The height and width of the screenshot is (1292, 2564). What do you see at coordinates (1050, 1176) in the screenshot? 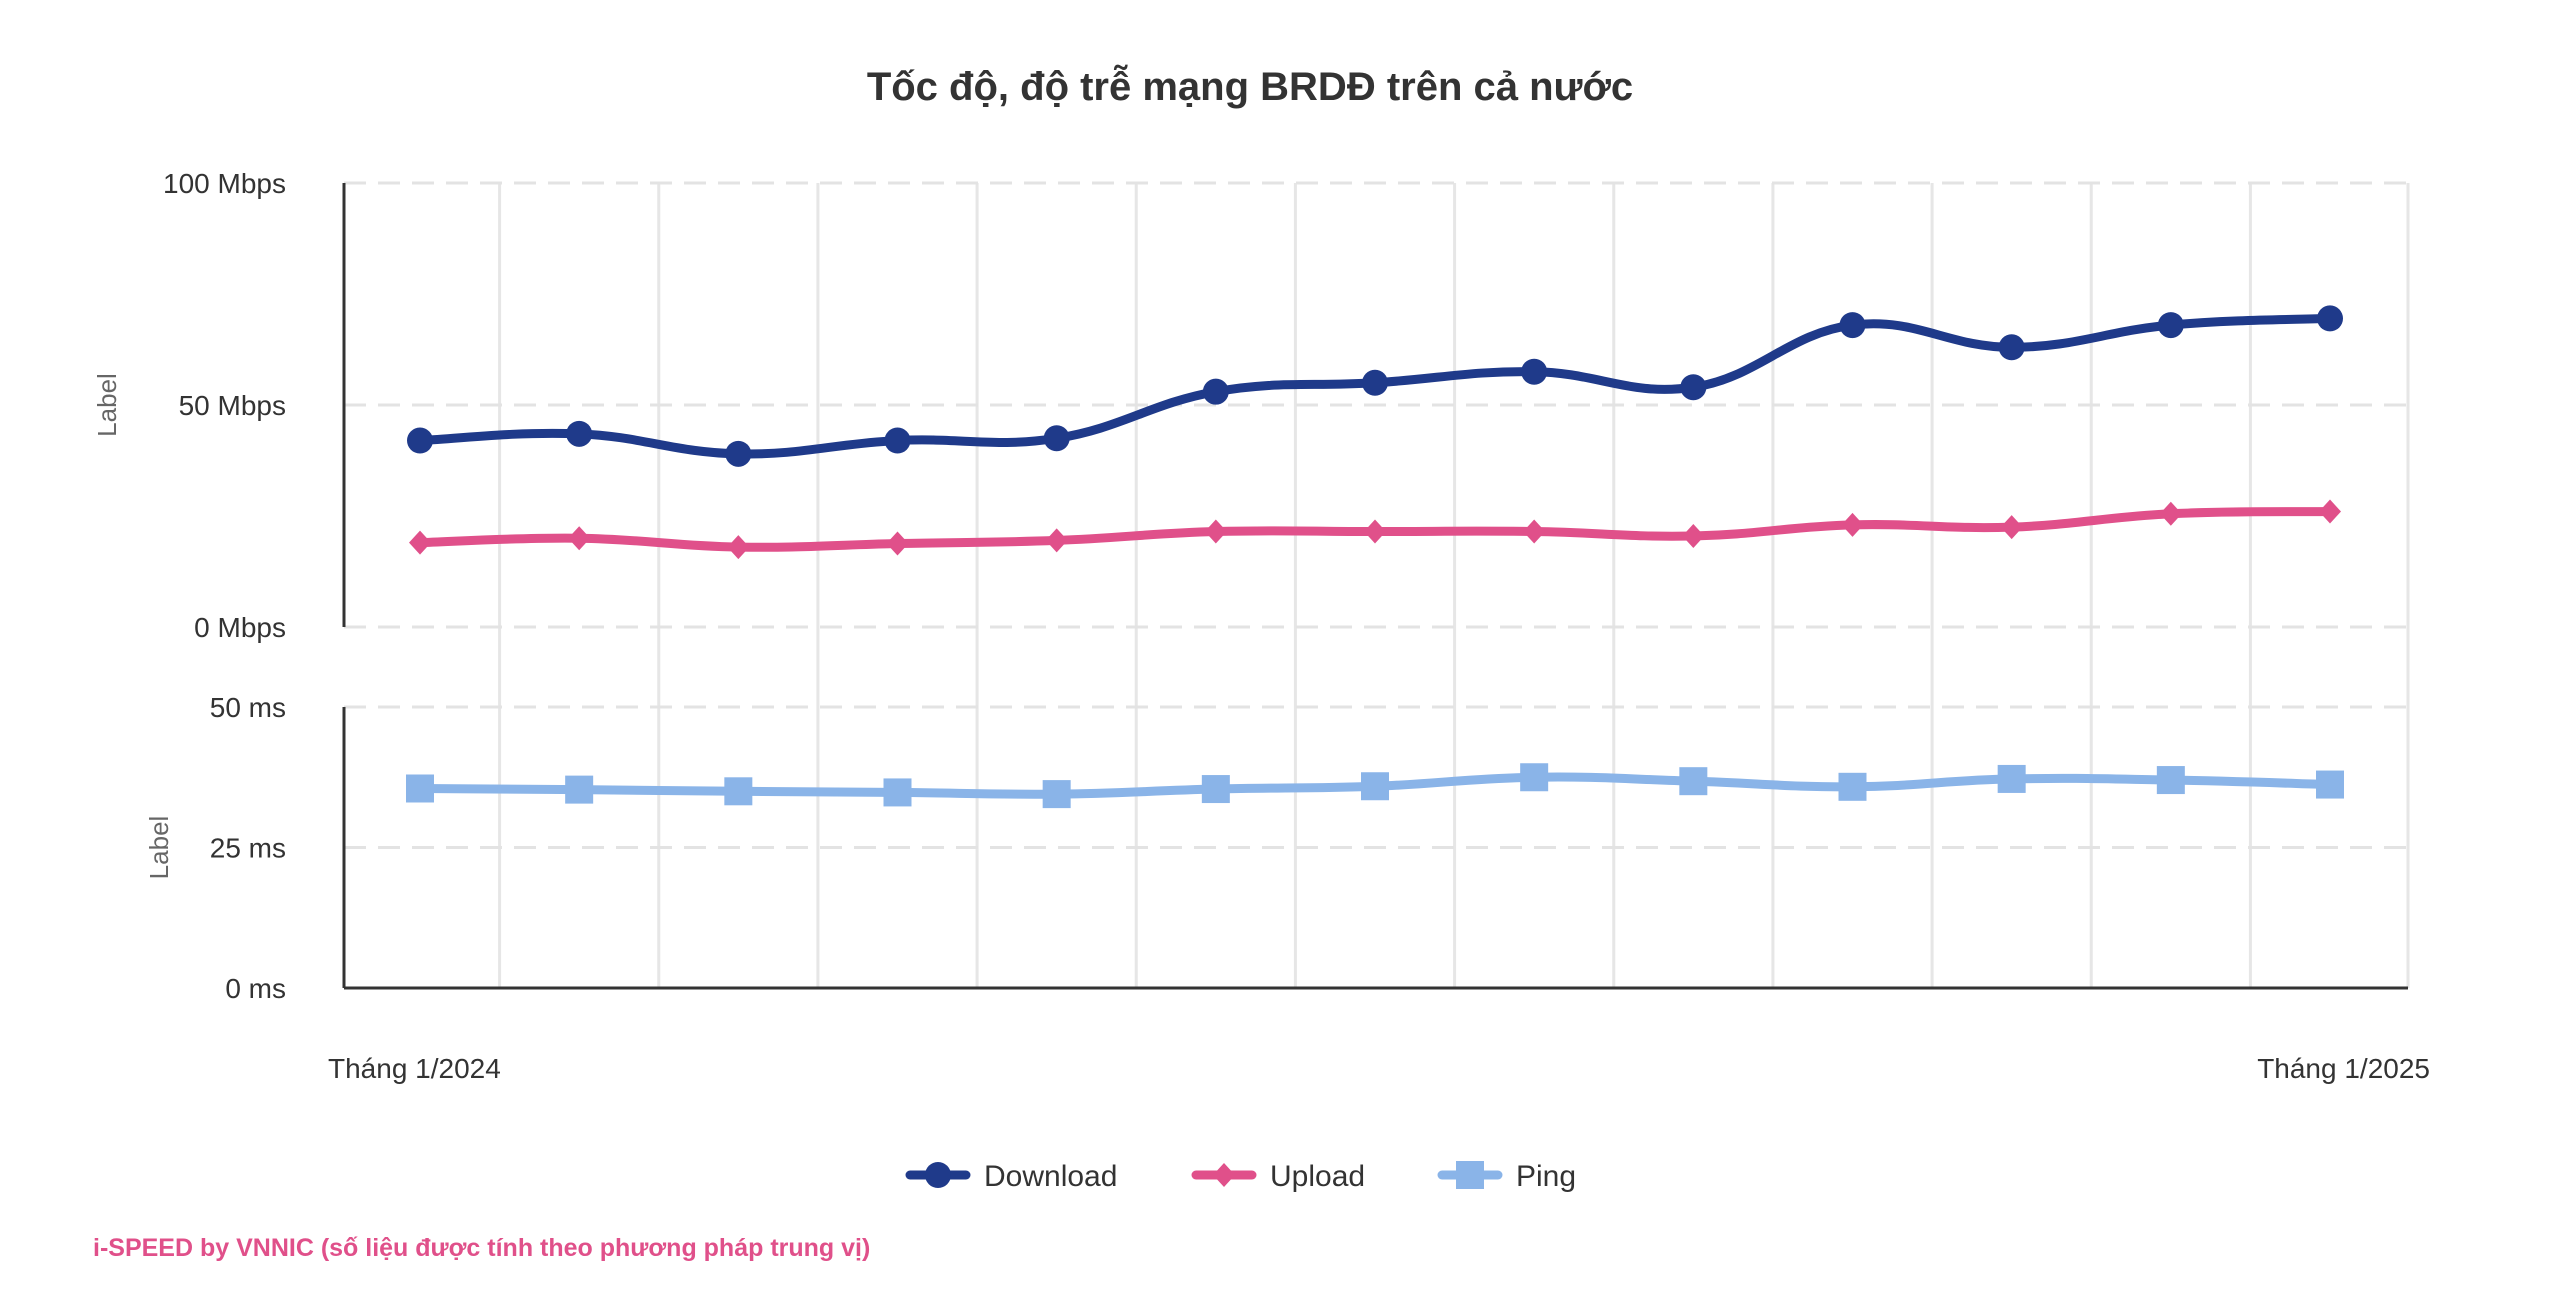
I see `legend-download-label: Download` at bounding box center [1050, 1176].